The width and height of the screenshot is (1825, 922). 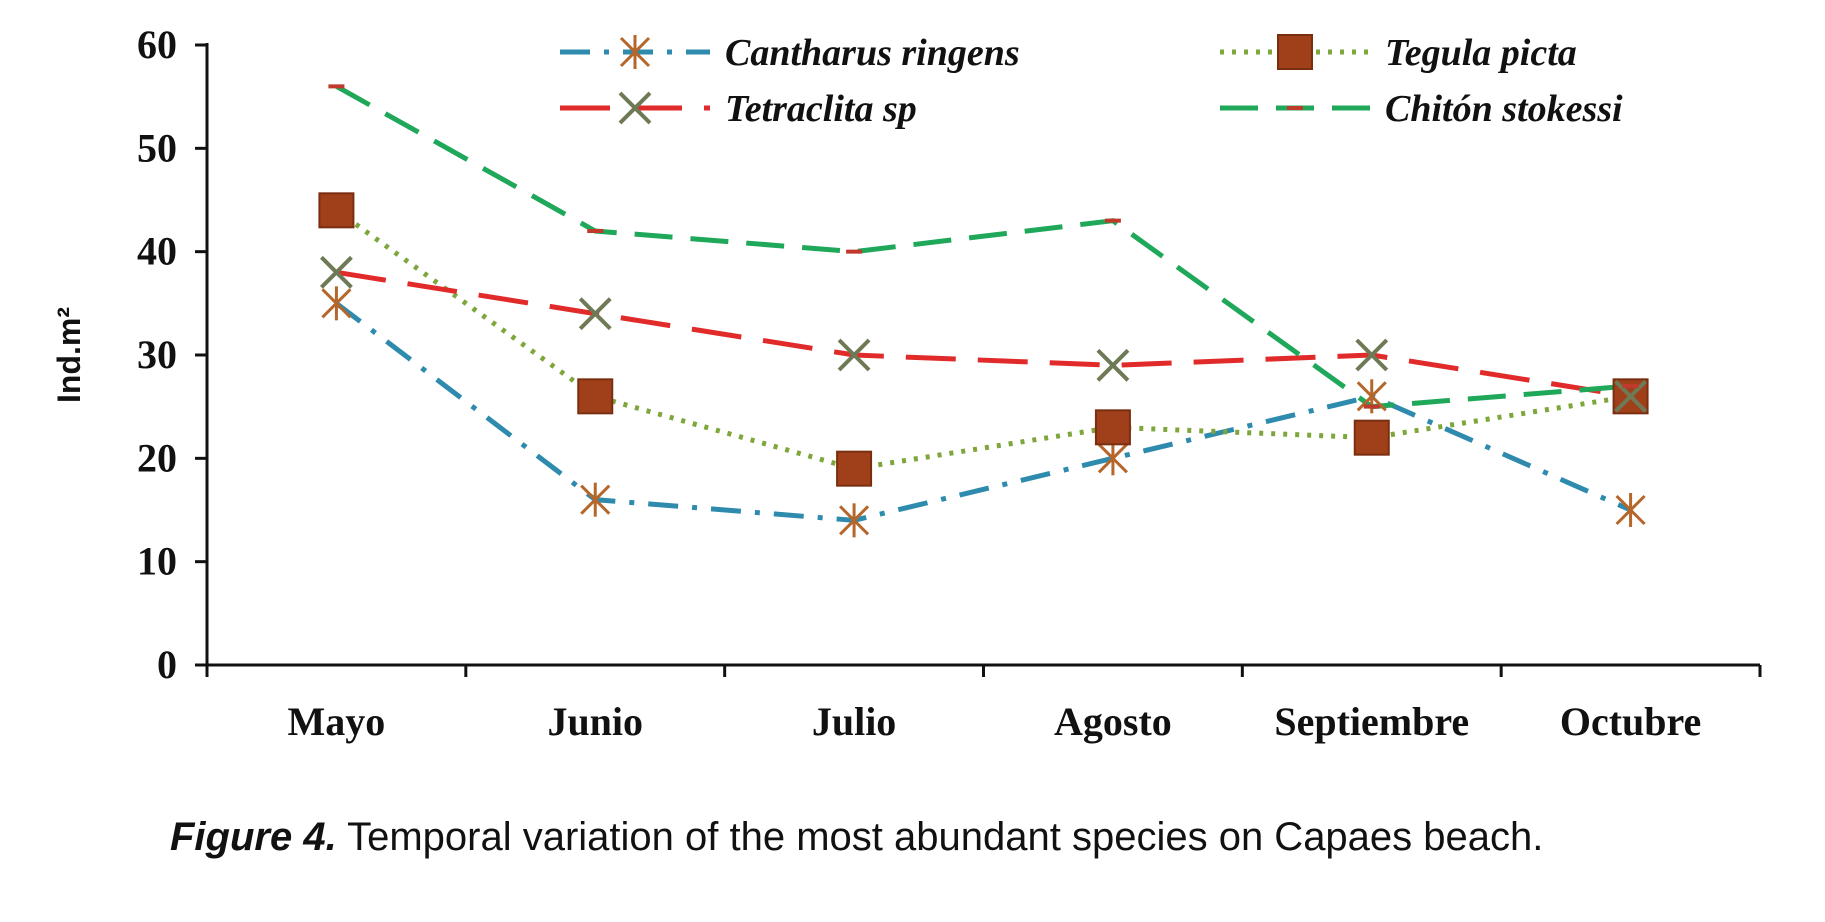 I want to click on legend-label: Tegula picta, so click(x=1481, y=53).